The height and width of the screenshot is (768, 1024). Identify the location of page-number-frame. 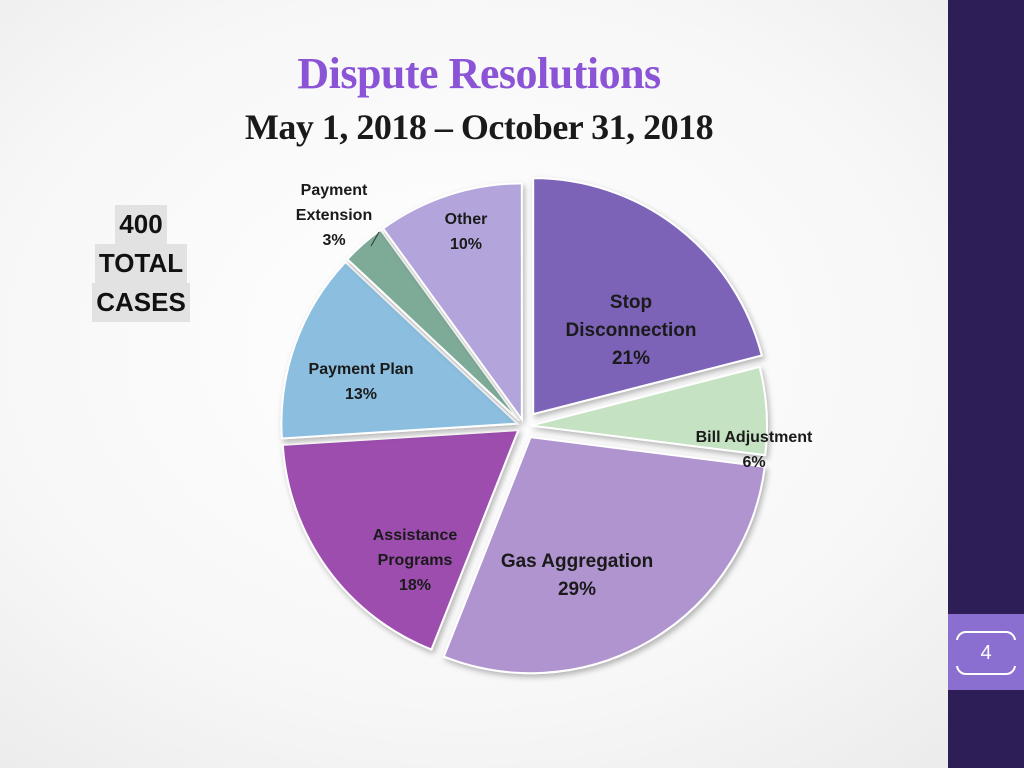
(986, 653).